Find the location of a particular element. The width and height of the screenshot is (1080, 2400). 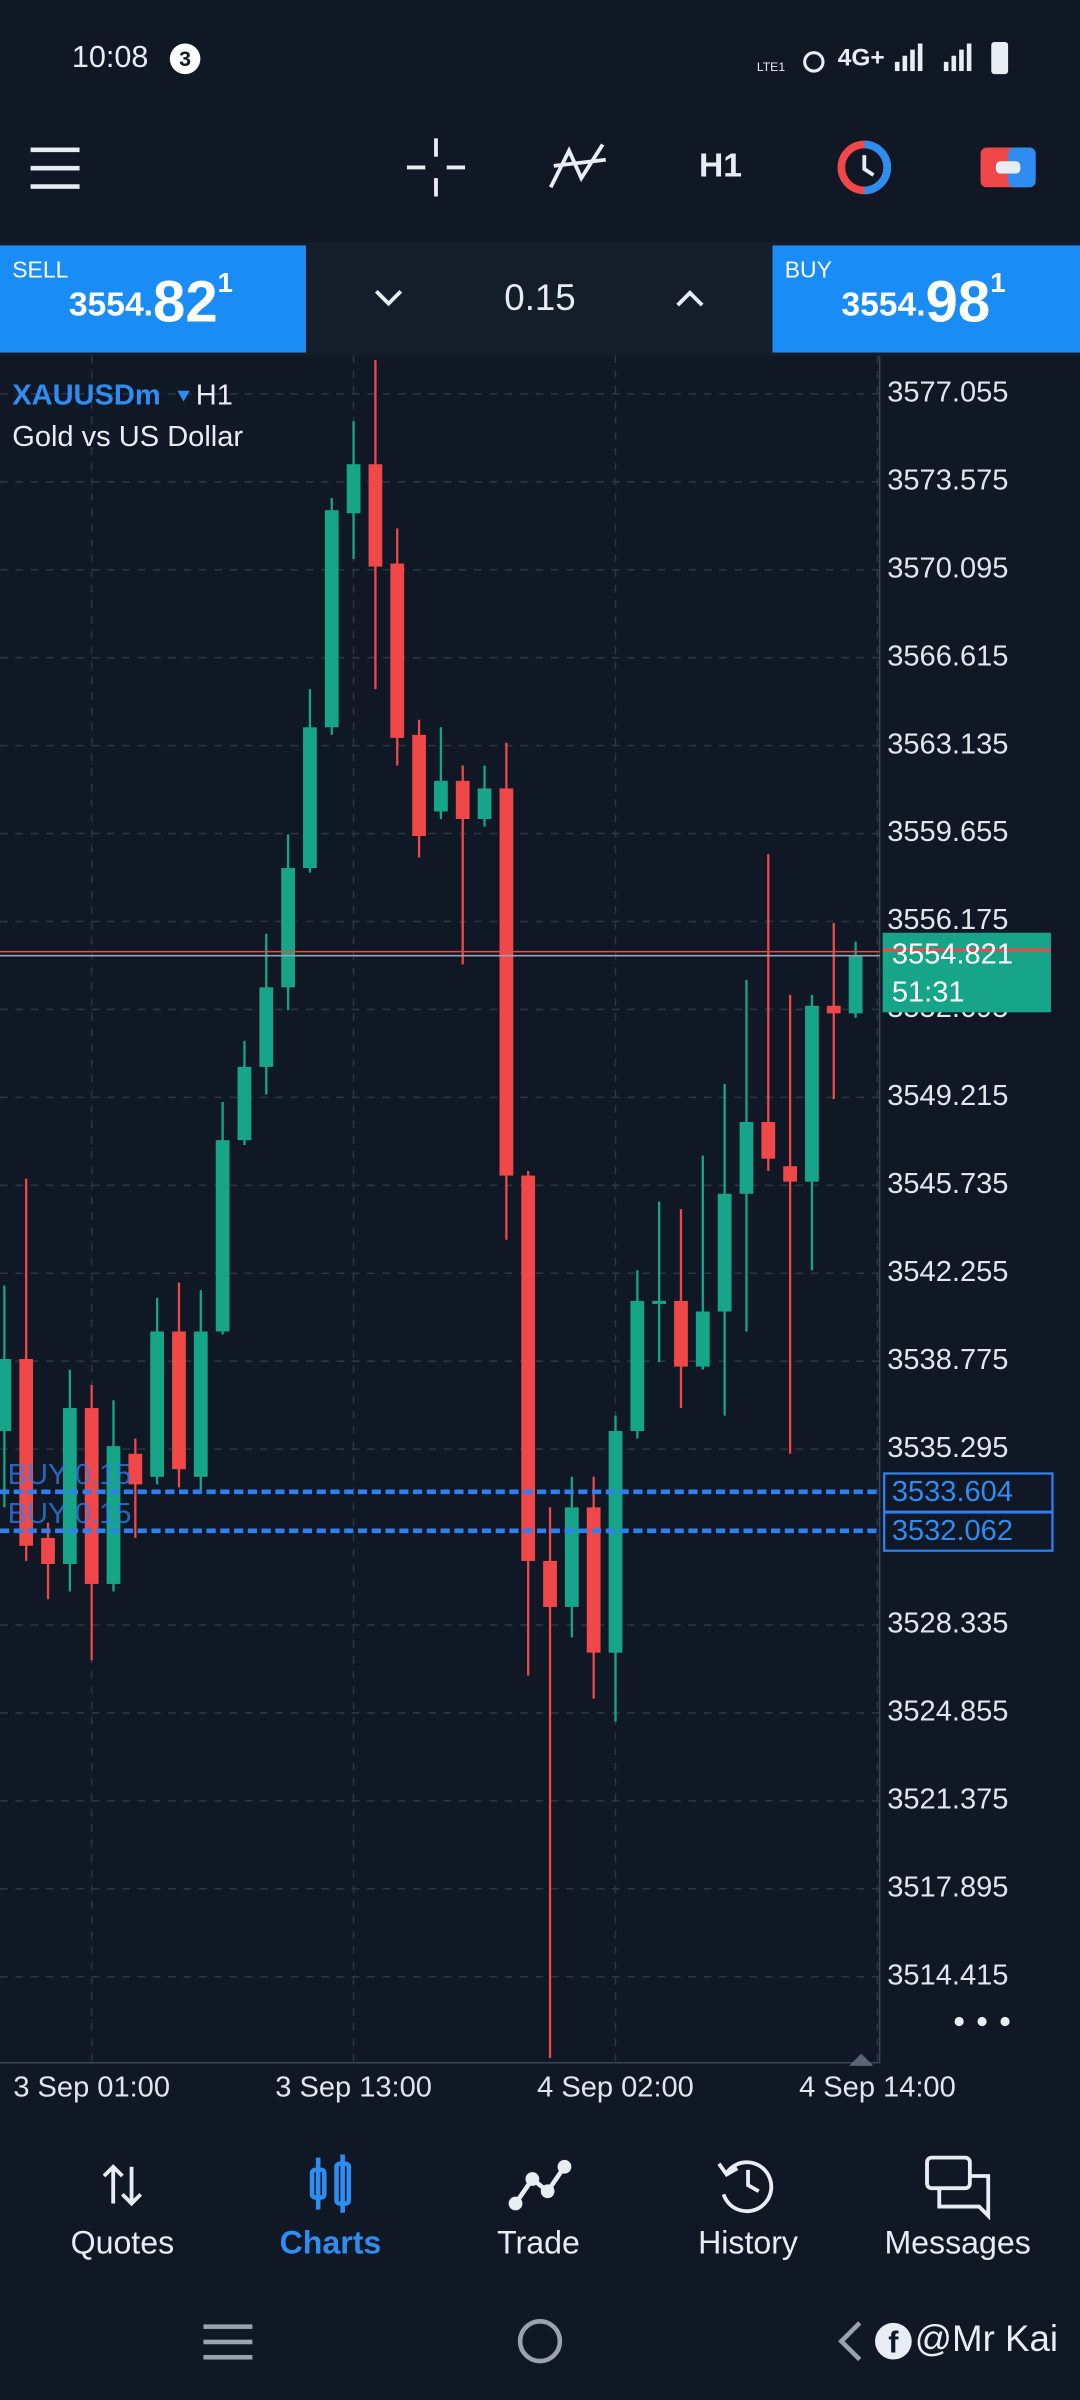

system-back is located at coordinates (850, 2341).